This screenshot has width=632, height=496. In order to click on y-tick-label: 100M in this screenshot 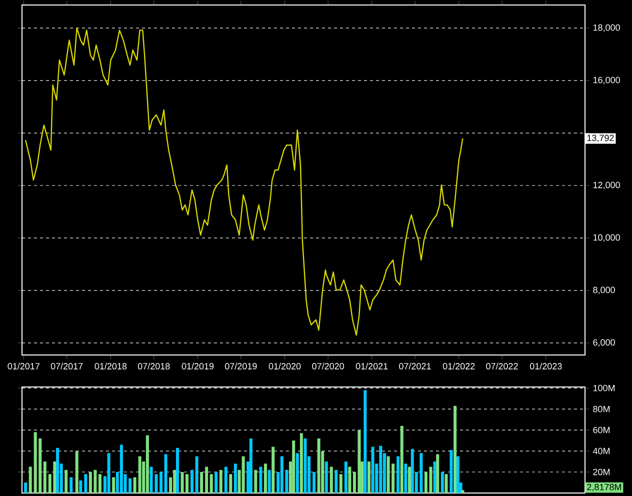, I will do `click(604, 388)`.